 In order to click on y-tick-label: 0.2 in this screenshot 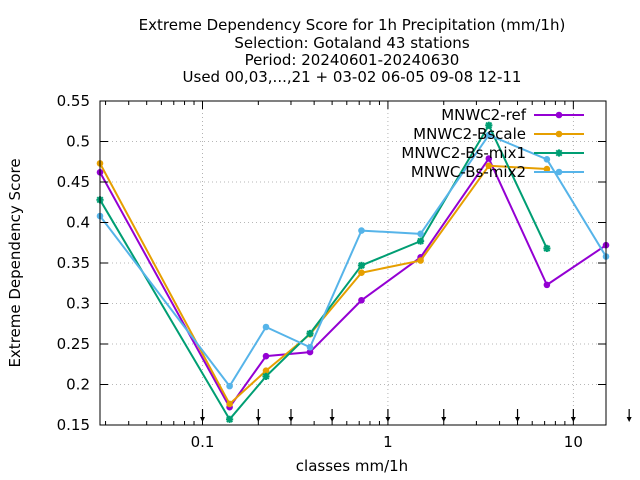, I will do `click(78, 385)`.